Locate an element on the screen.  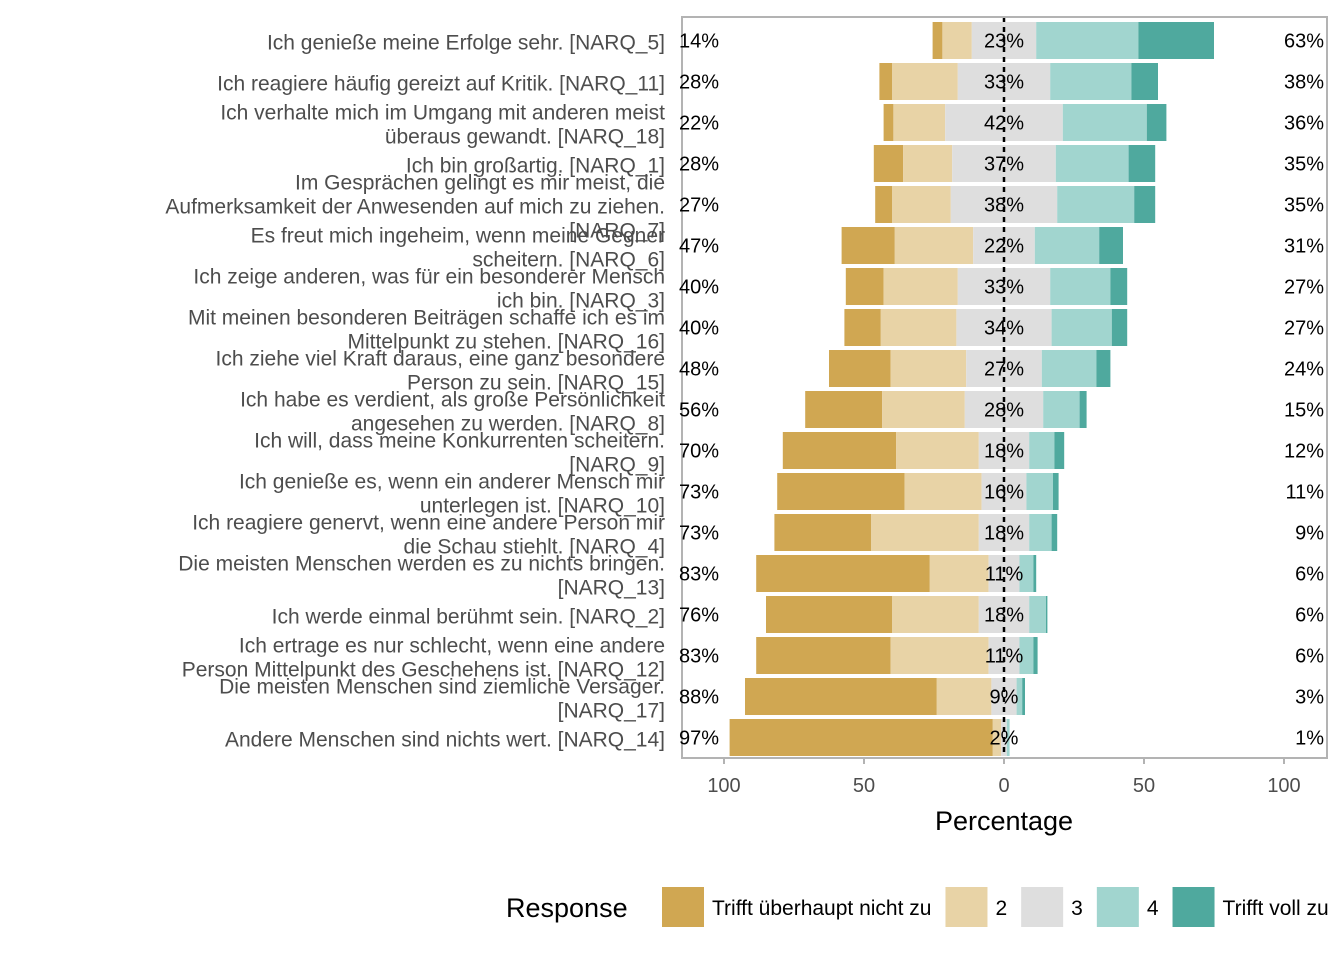
mid-percent-label: 34% is located at coordinates (1004, 329).